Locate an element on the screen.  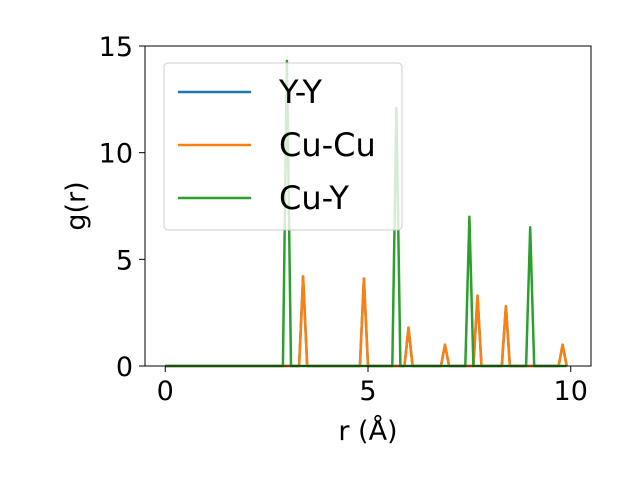
legend-label-1: Cu-Cu is located at coordinates (327, 145).